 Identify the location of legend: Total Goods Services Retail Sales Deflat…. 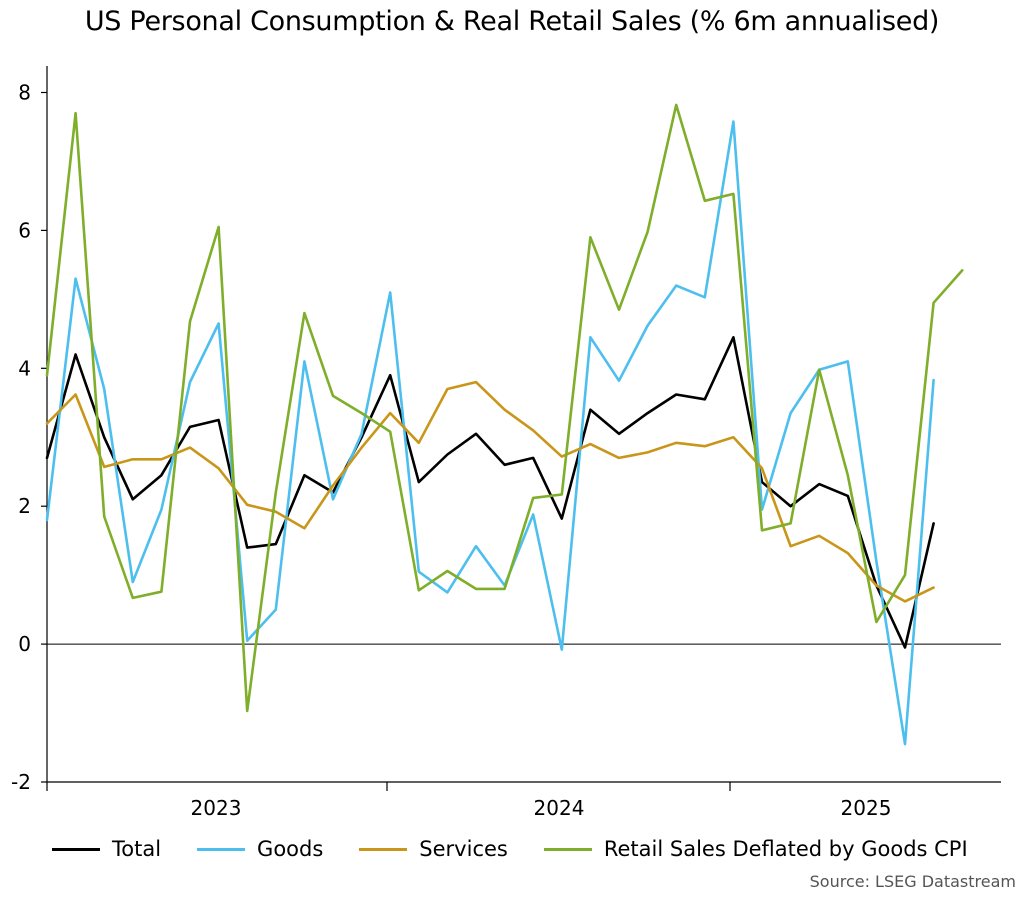
(528, 849).